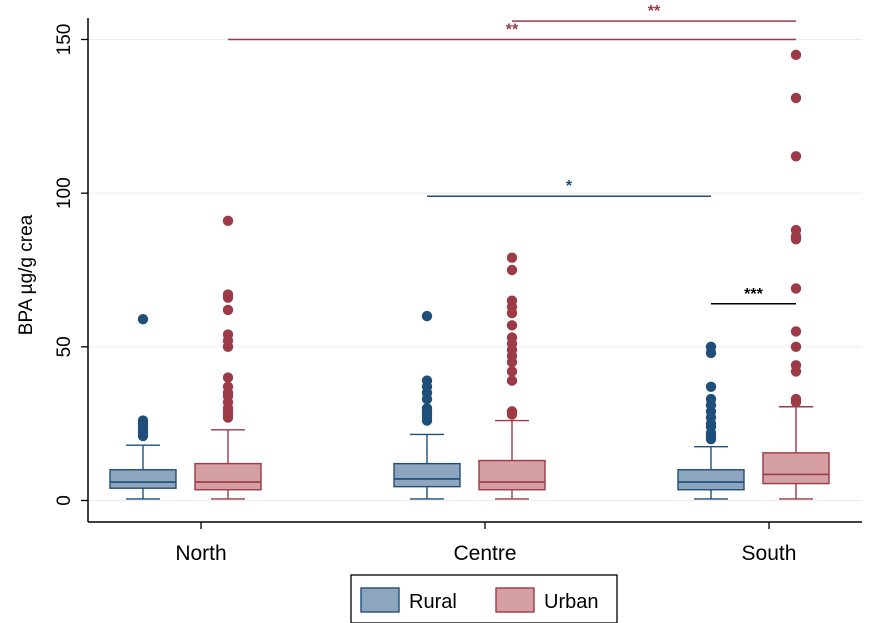  I want to click on box-centre-rural, so click(427, 405).